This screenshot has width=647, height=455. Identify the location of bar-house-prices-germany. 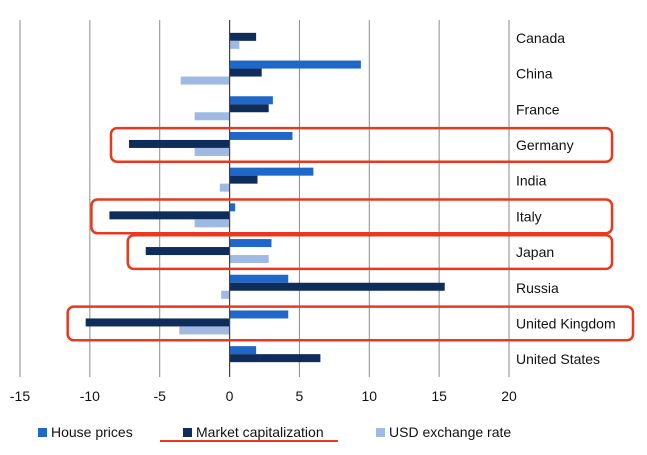
(261, 135).